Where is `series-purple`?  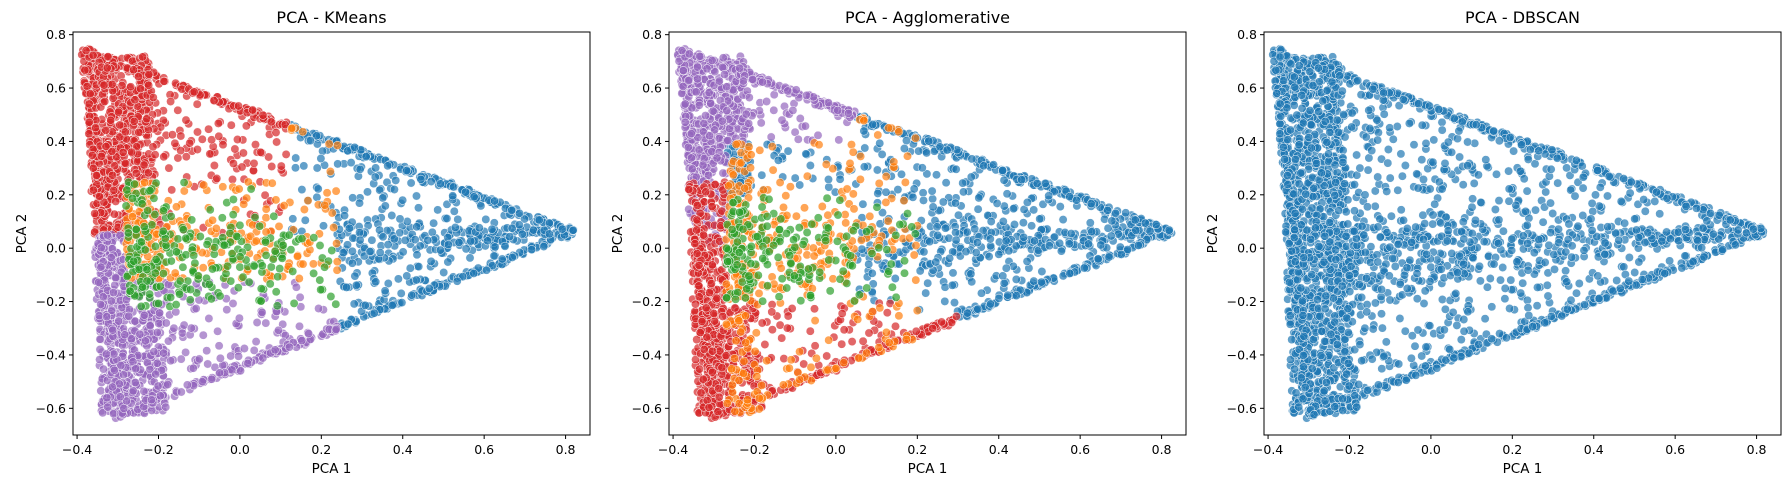 series-purple is located at coordinates (216, 326).